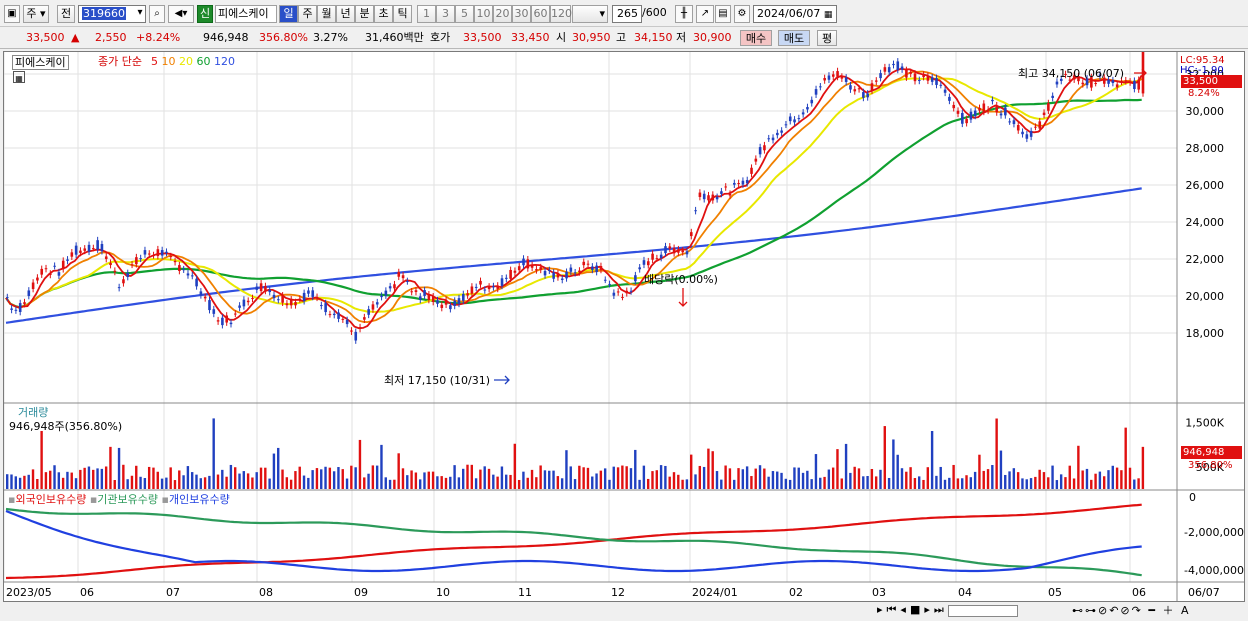  What do you see at coordinates (266, 592) in the screenshot?
I see `x-tick-label: 08` at bounding box center [266, 592].